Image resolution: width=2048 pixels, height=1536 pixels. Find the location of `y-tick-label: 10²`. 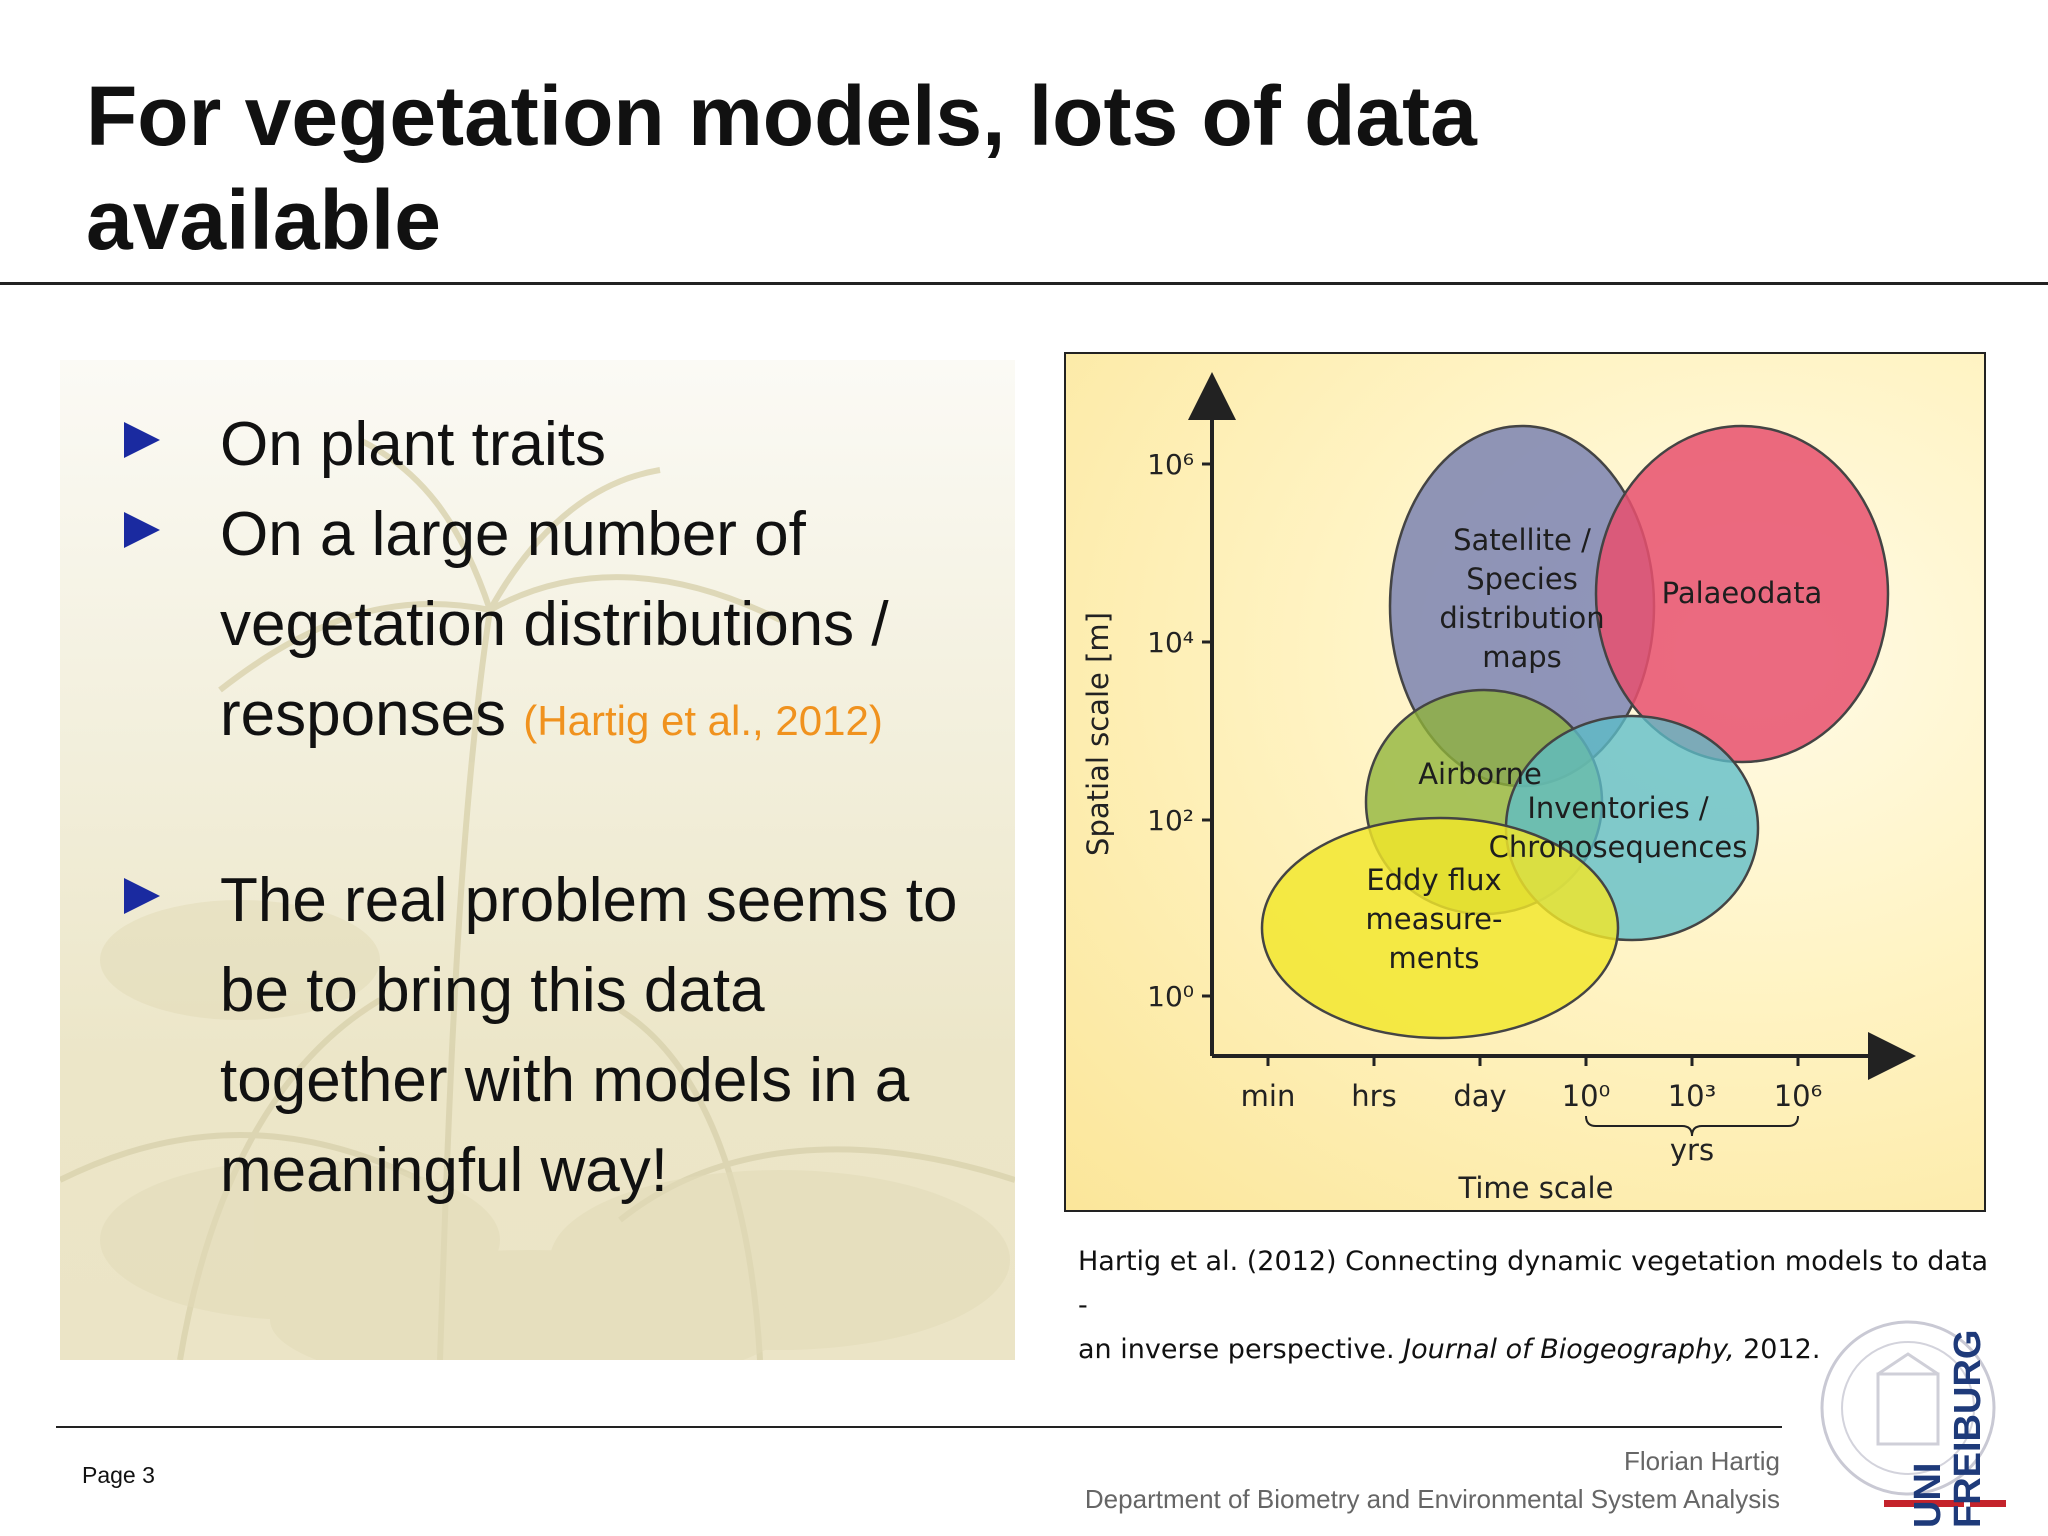

y-tick-label: 10² is located at coordinates (1170, 820).